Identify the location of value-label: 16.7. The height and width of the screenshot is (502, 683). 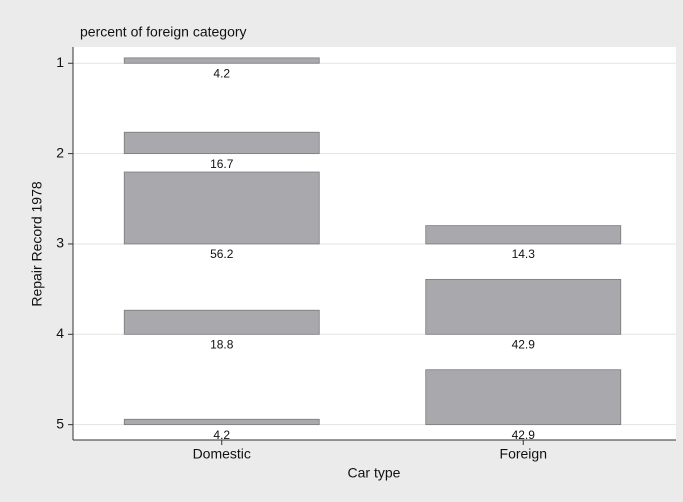
(222, 164).